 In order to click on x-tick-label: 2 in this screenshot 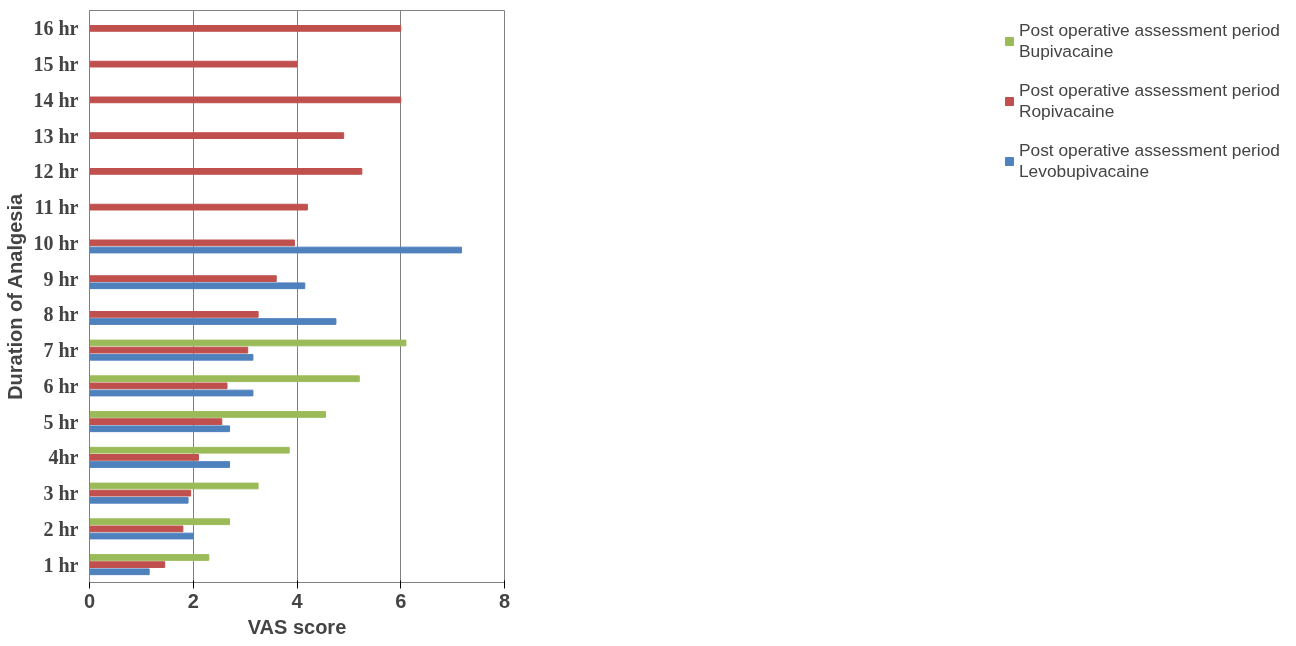, I will do `click(193, 600)`.